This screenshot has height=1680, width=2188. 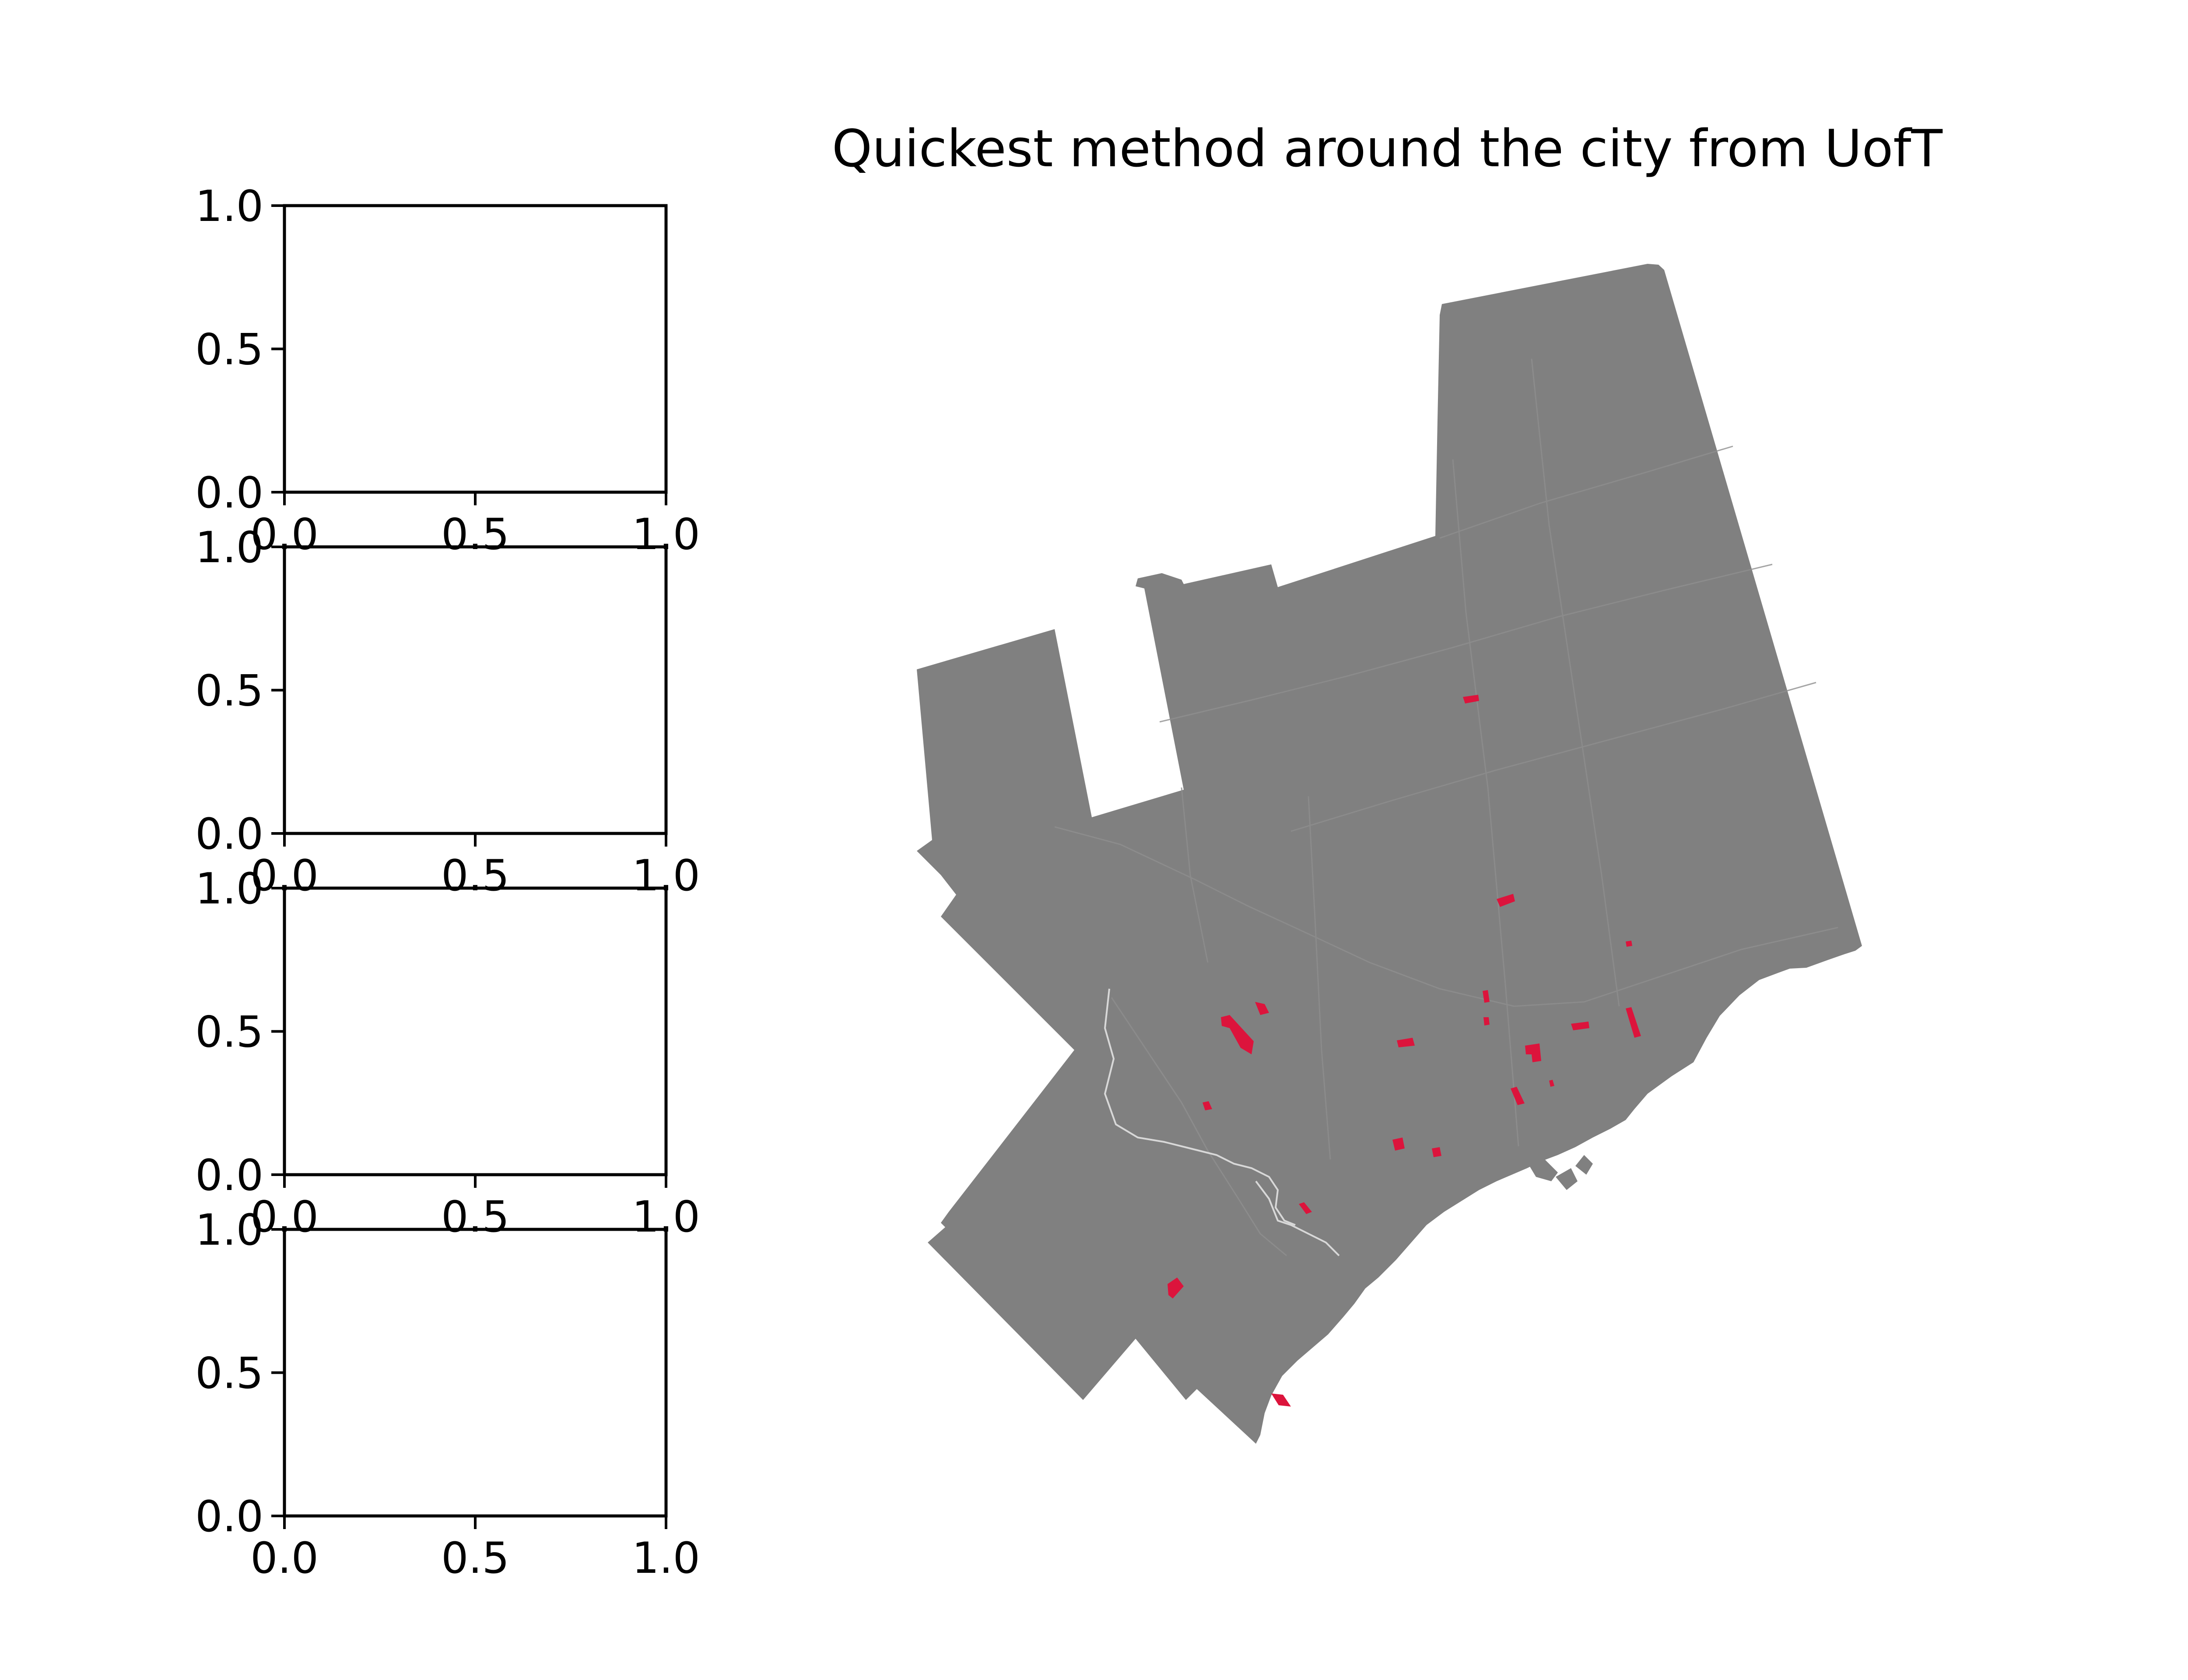 I want to click on subplot-1: 0.0 0.5 1.00.00.51.0, so click(x=447, y=371).